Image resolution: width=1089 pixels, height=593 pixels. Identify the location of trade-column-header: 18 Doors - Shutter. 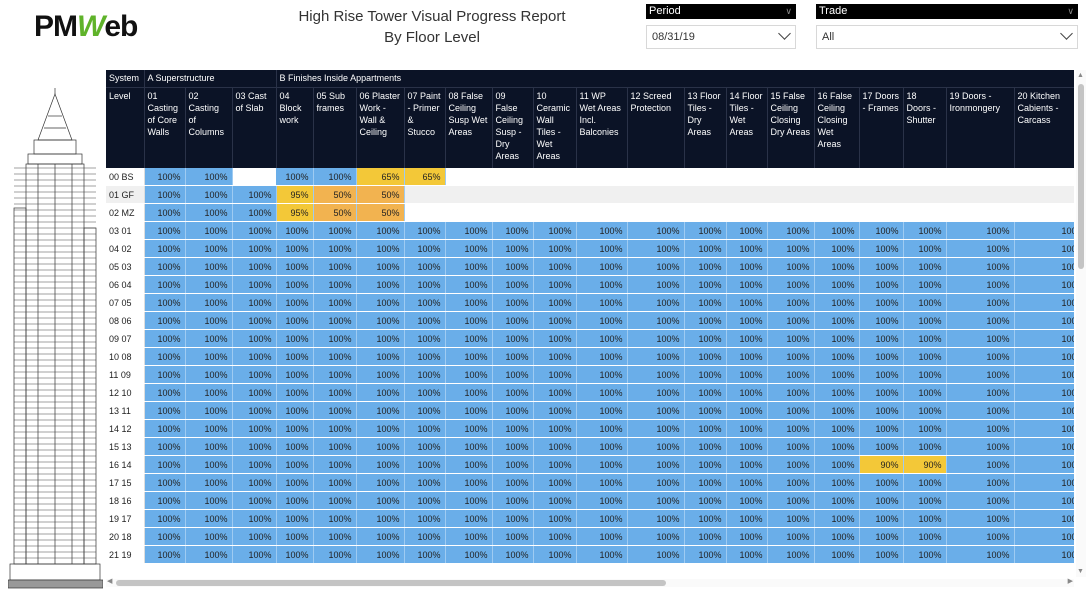
(925, 127).